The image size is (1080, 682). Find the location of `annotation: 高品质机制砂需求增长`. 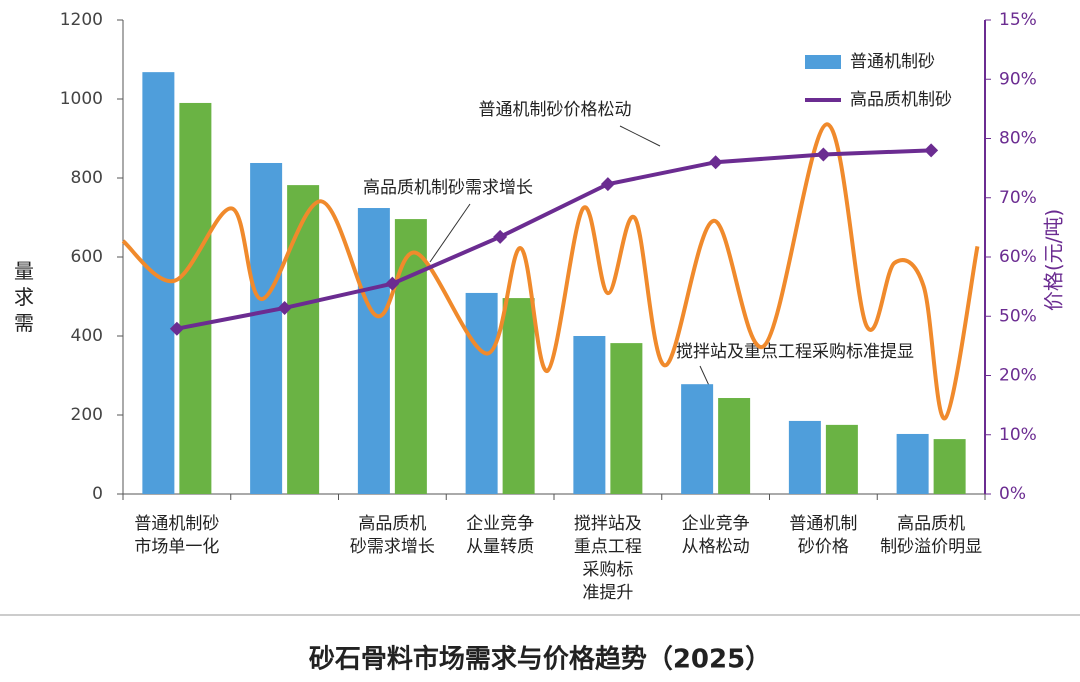

annotation: 高品质机制砂需求增长 is located at coordinates (448, 188).